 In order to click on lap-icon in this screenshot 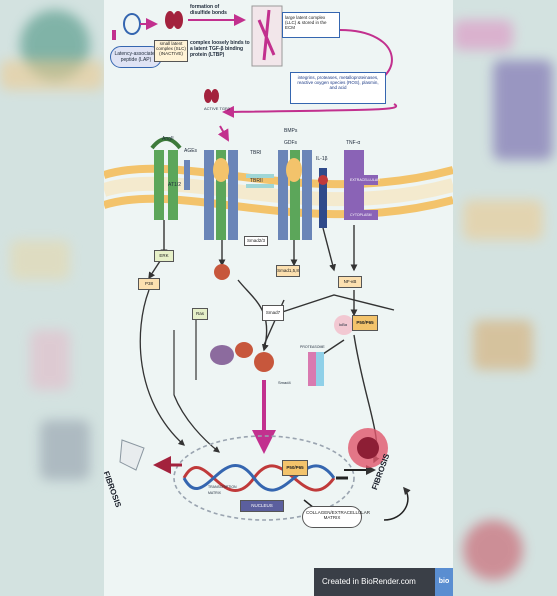, I will do `click(132, 24)`.